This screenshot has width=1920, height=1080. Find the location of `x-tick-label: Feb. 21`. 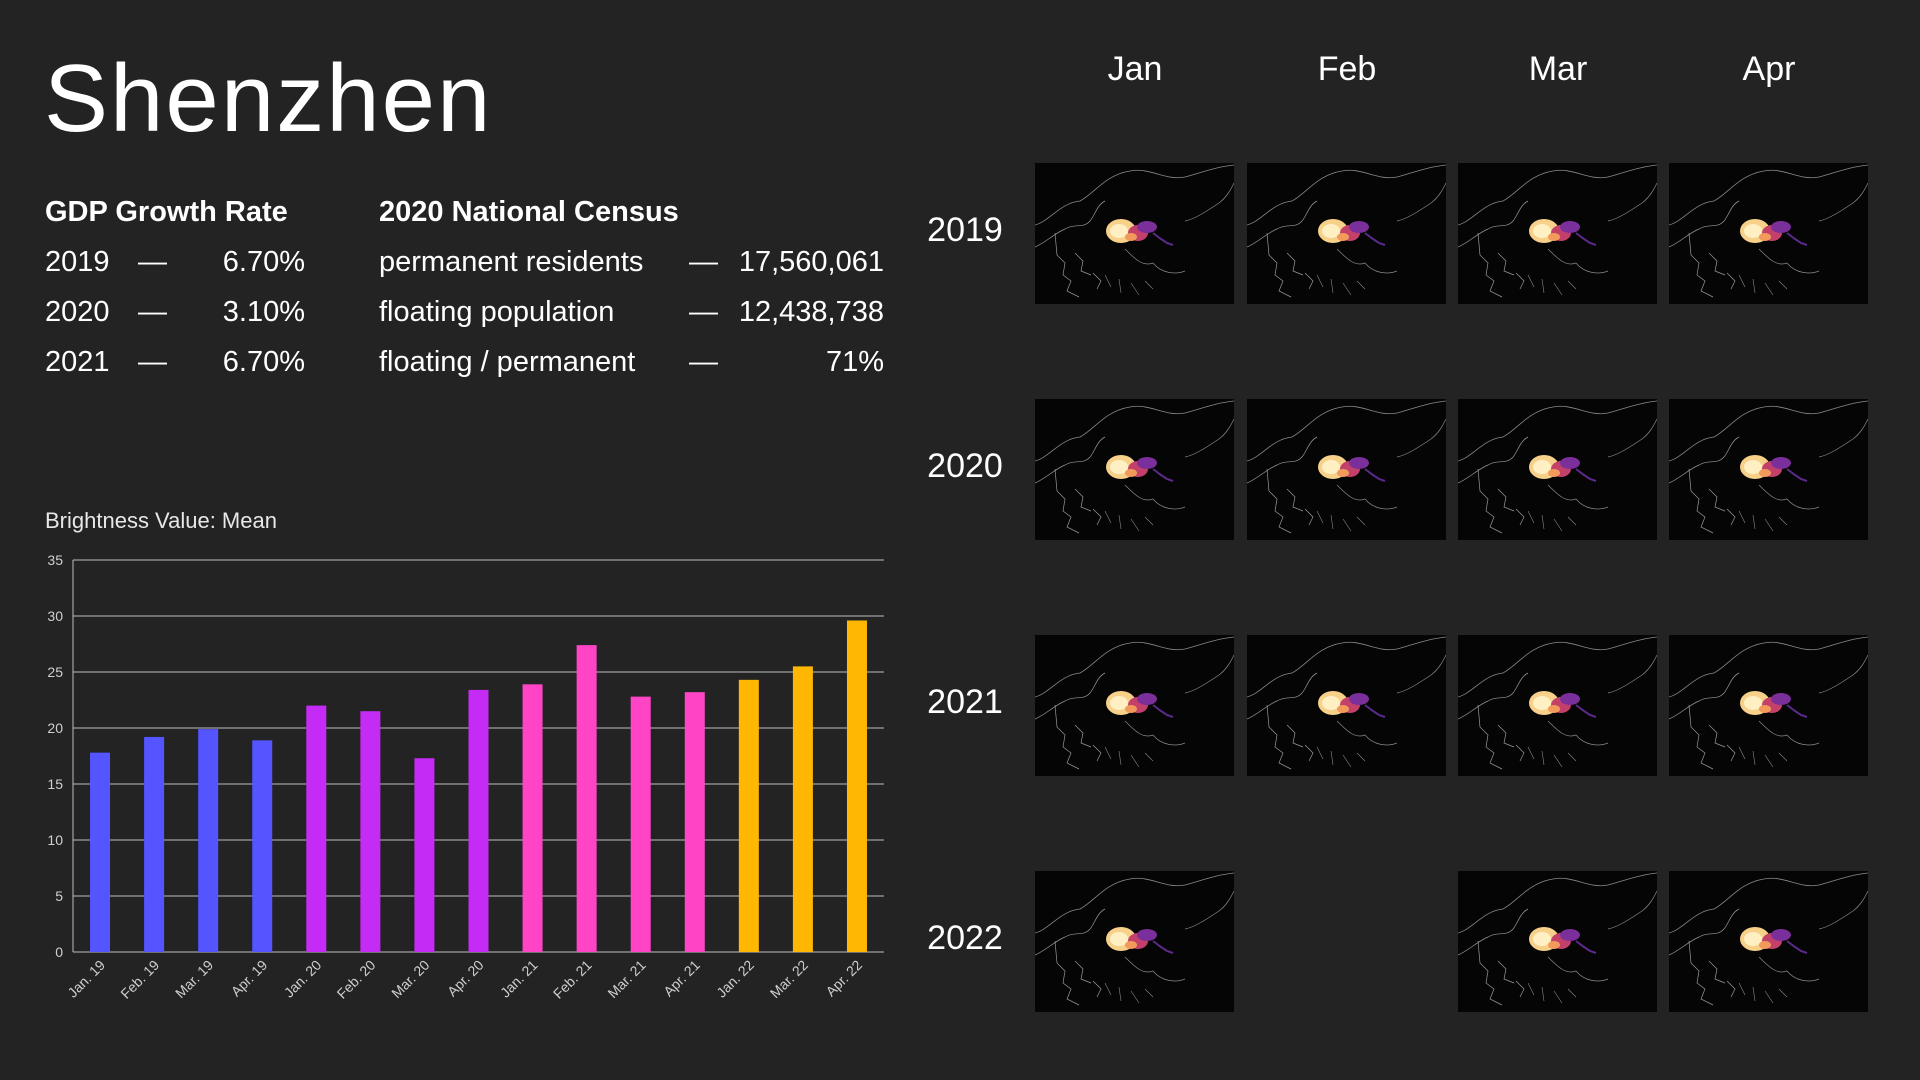

x-tick-label: Feb. 21 is located at coordinates (572, 979).